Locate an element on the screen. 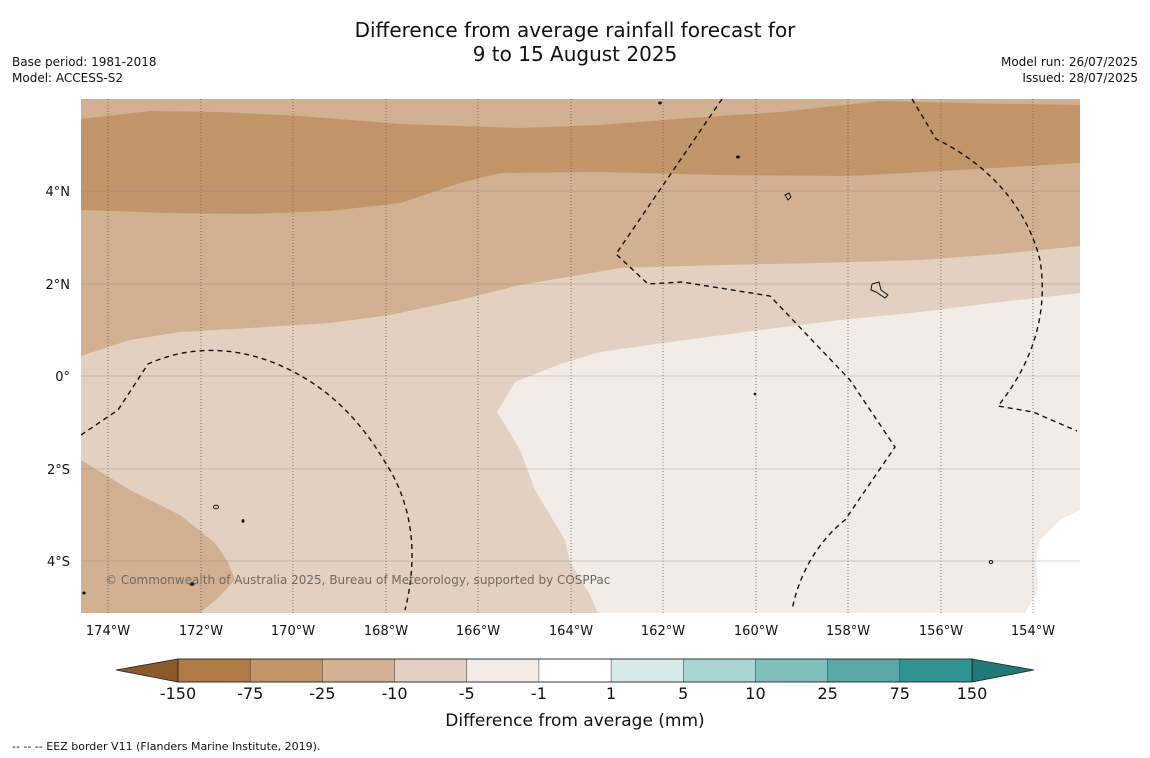 This screenshot has width=1150, height=758. lon-label: 160°W is located at coordinates (756, 631).